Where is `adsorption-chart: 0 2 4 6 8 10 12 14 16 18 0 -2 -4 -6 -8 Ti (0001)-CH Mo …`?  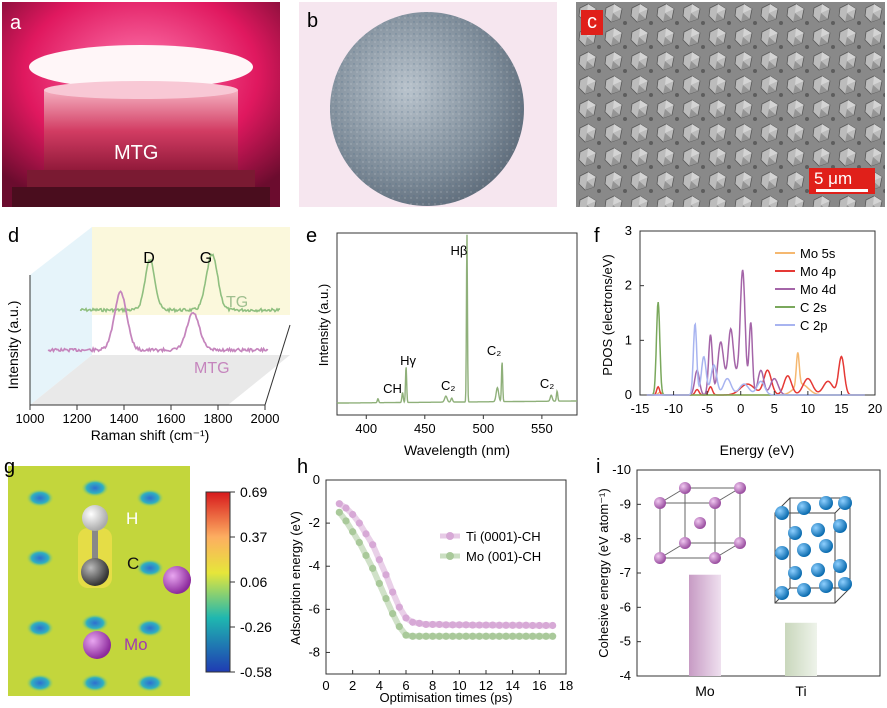 adsorption-chart: 0 2 4 6 8 10 12 14 16 18 0 -2 -4 -6 -8 Ti (0001)-CH Mo … is located at coordinates (431, 588).